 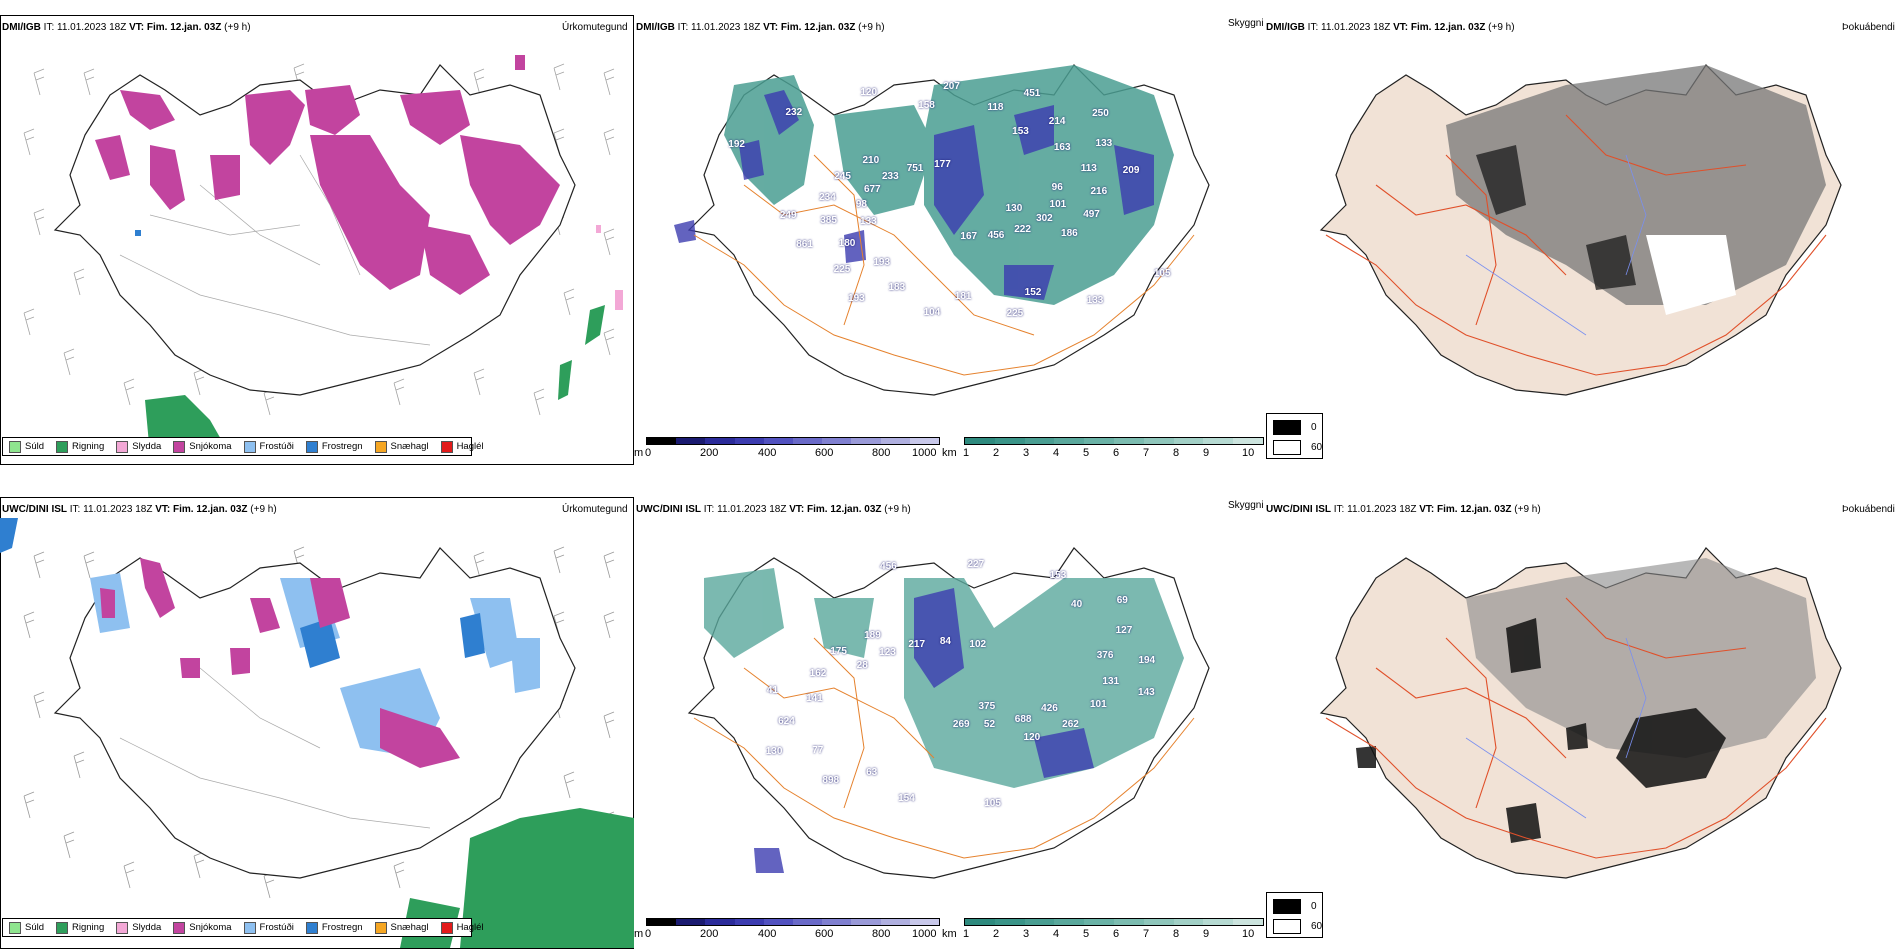 What do you see at coordinates (1580, 713) in the screenshot?
I see `fog-map-uwc` at bounding box center [1580, 713].